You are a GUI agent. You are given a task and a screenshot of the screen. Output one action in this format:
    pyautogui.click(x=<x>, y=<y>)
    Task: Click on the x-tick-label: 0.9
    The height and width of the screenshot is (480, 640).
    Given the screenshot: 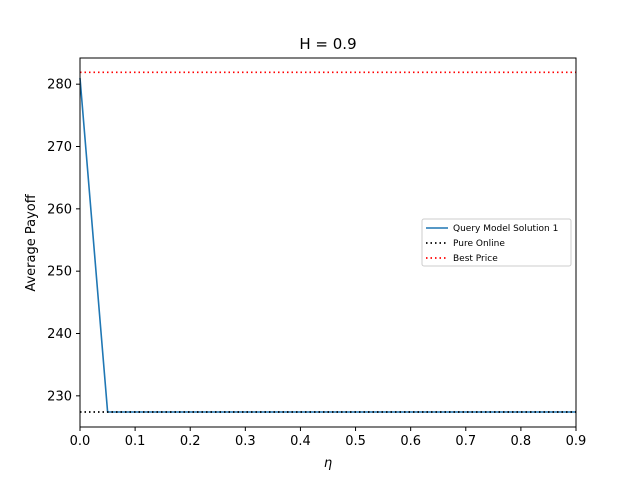 What is the action you would take?
    pyautogui.click(x=576, y=441)
    